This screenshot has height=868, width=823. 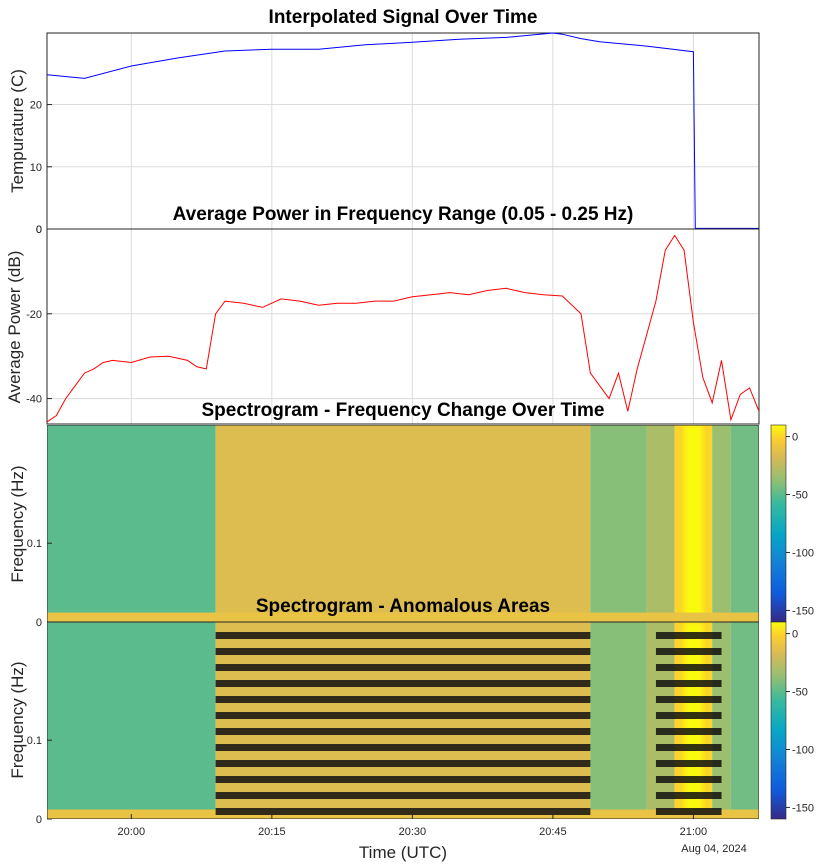 What do you see at coordinates (17, 131) in the screenshot?
I see `temperature-y-label: Tempurature (C)` at bounding box center [17, 131].